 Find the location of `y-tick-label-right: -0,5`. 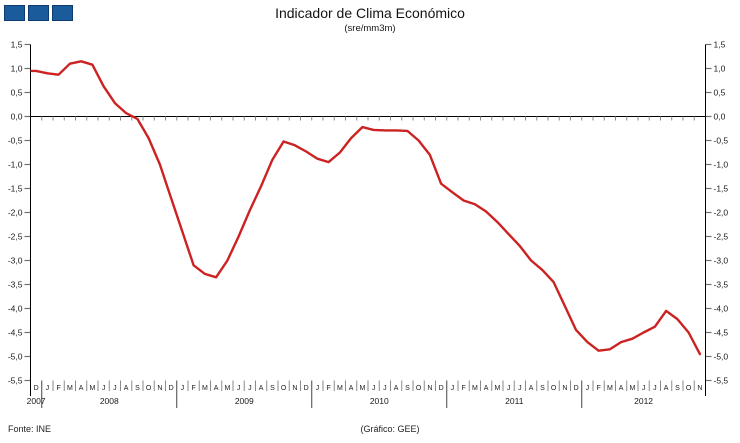

y-tick-label-right: -0,5 is located at coordinates (721, 141).